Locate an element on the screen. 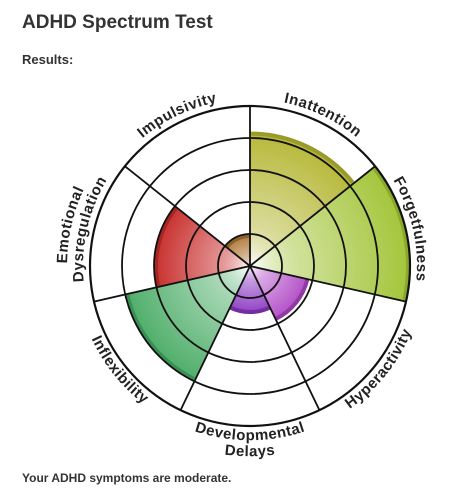  category-label-text: Hyperactivity is located at coordinates (378, 369).